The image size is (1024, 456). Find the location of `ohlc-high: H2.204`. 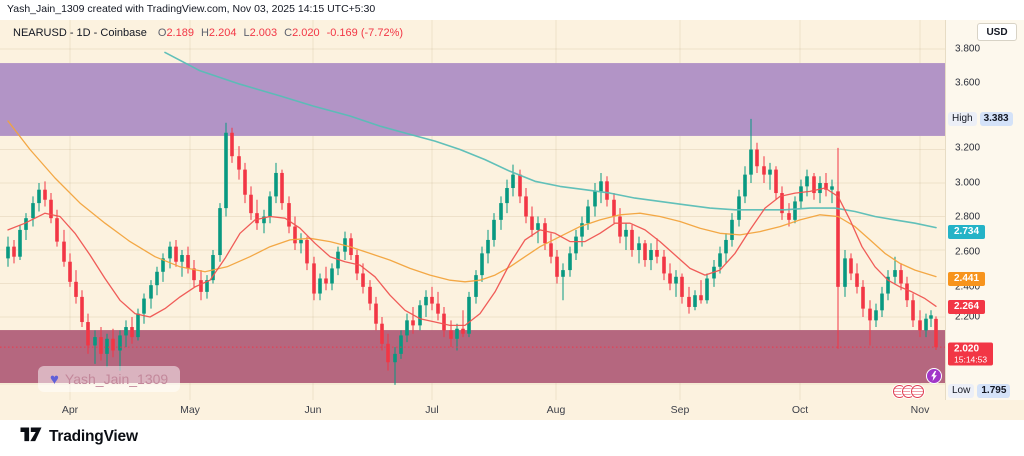

ohlc-high: H2.204 is located at coordinates (218, 33).